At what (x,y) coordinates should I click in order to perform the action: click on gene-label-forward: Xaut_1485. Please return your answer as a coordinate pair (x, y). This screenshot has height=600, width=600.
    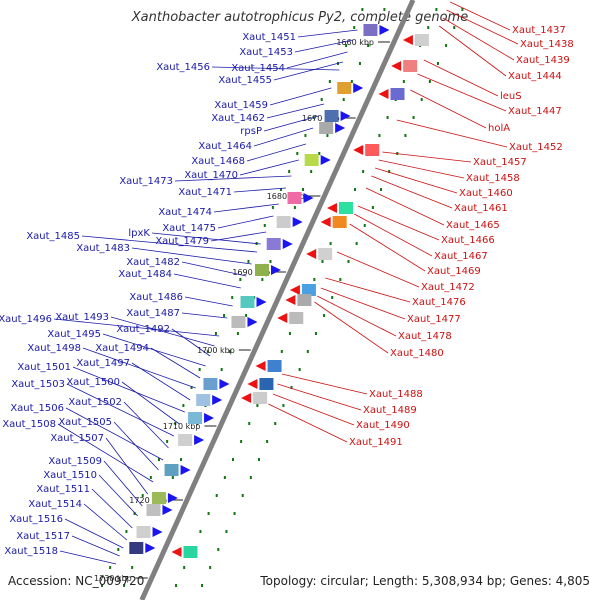
    Looking at the image, I should click on (53, 236).